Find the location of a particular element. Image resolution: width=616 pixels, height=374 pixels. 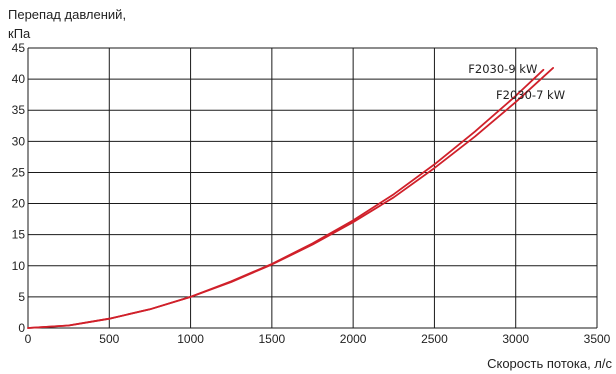

y-tick-label: 40 is located at coordinates (19, 79).